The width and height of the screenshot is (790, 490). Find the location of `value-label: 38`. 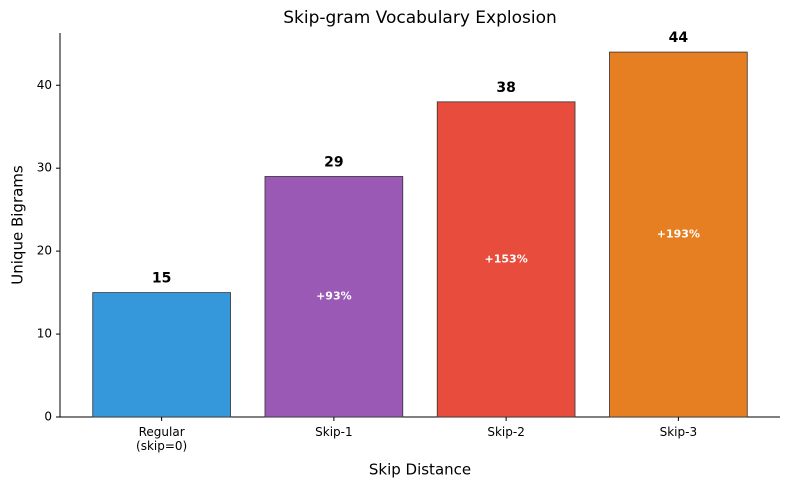

value-label: 38 is located at coordinates (505, 88).